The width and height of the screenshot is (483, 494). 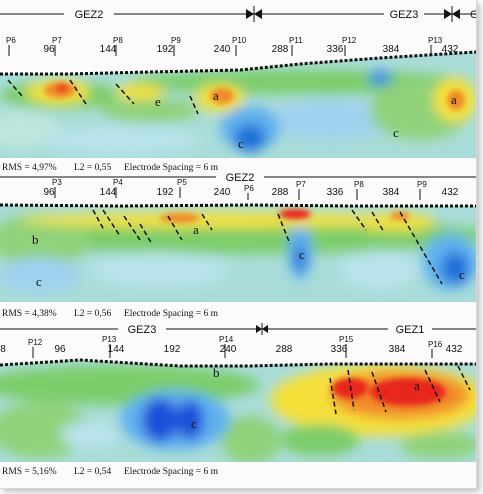 I want to click on zone-label: GEZ1, so click(x=410, y=330).